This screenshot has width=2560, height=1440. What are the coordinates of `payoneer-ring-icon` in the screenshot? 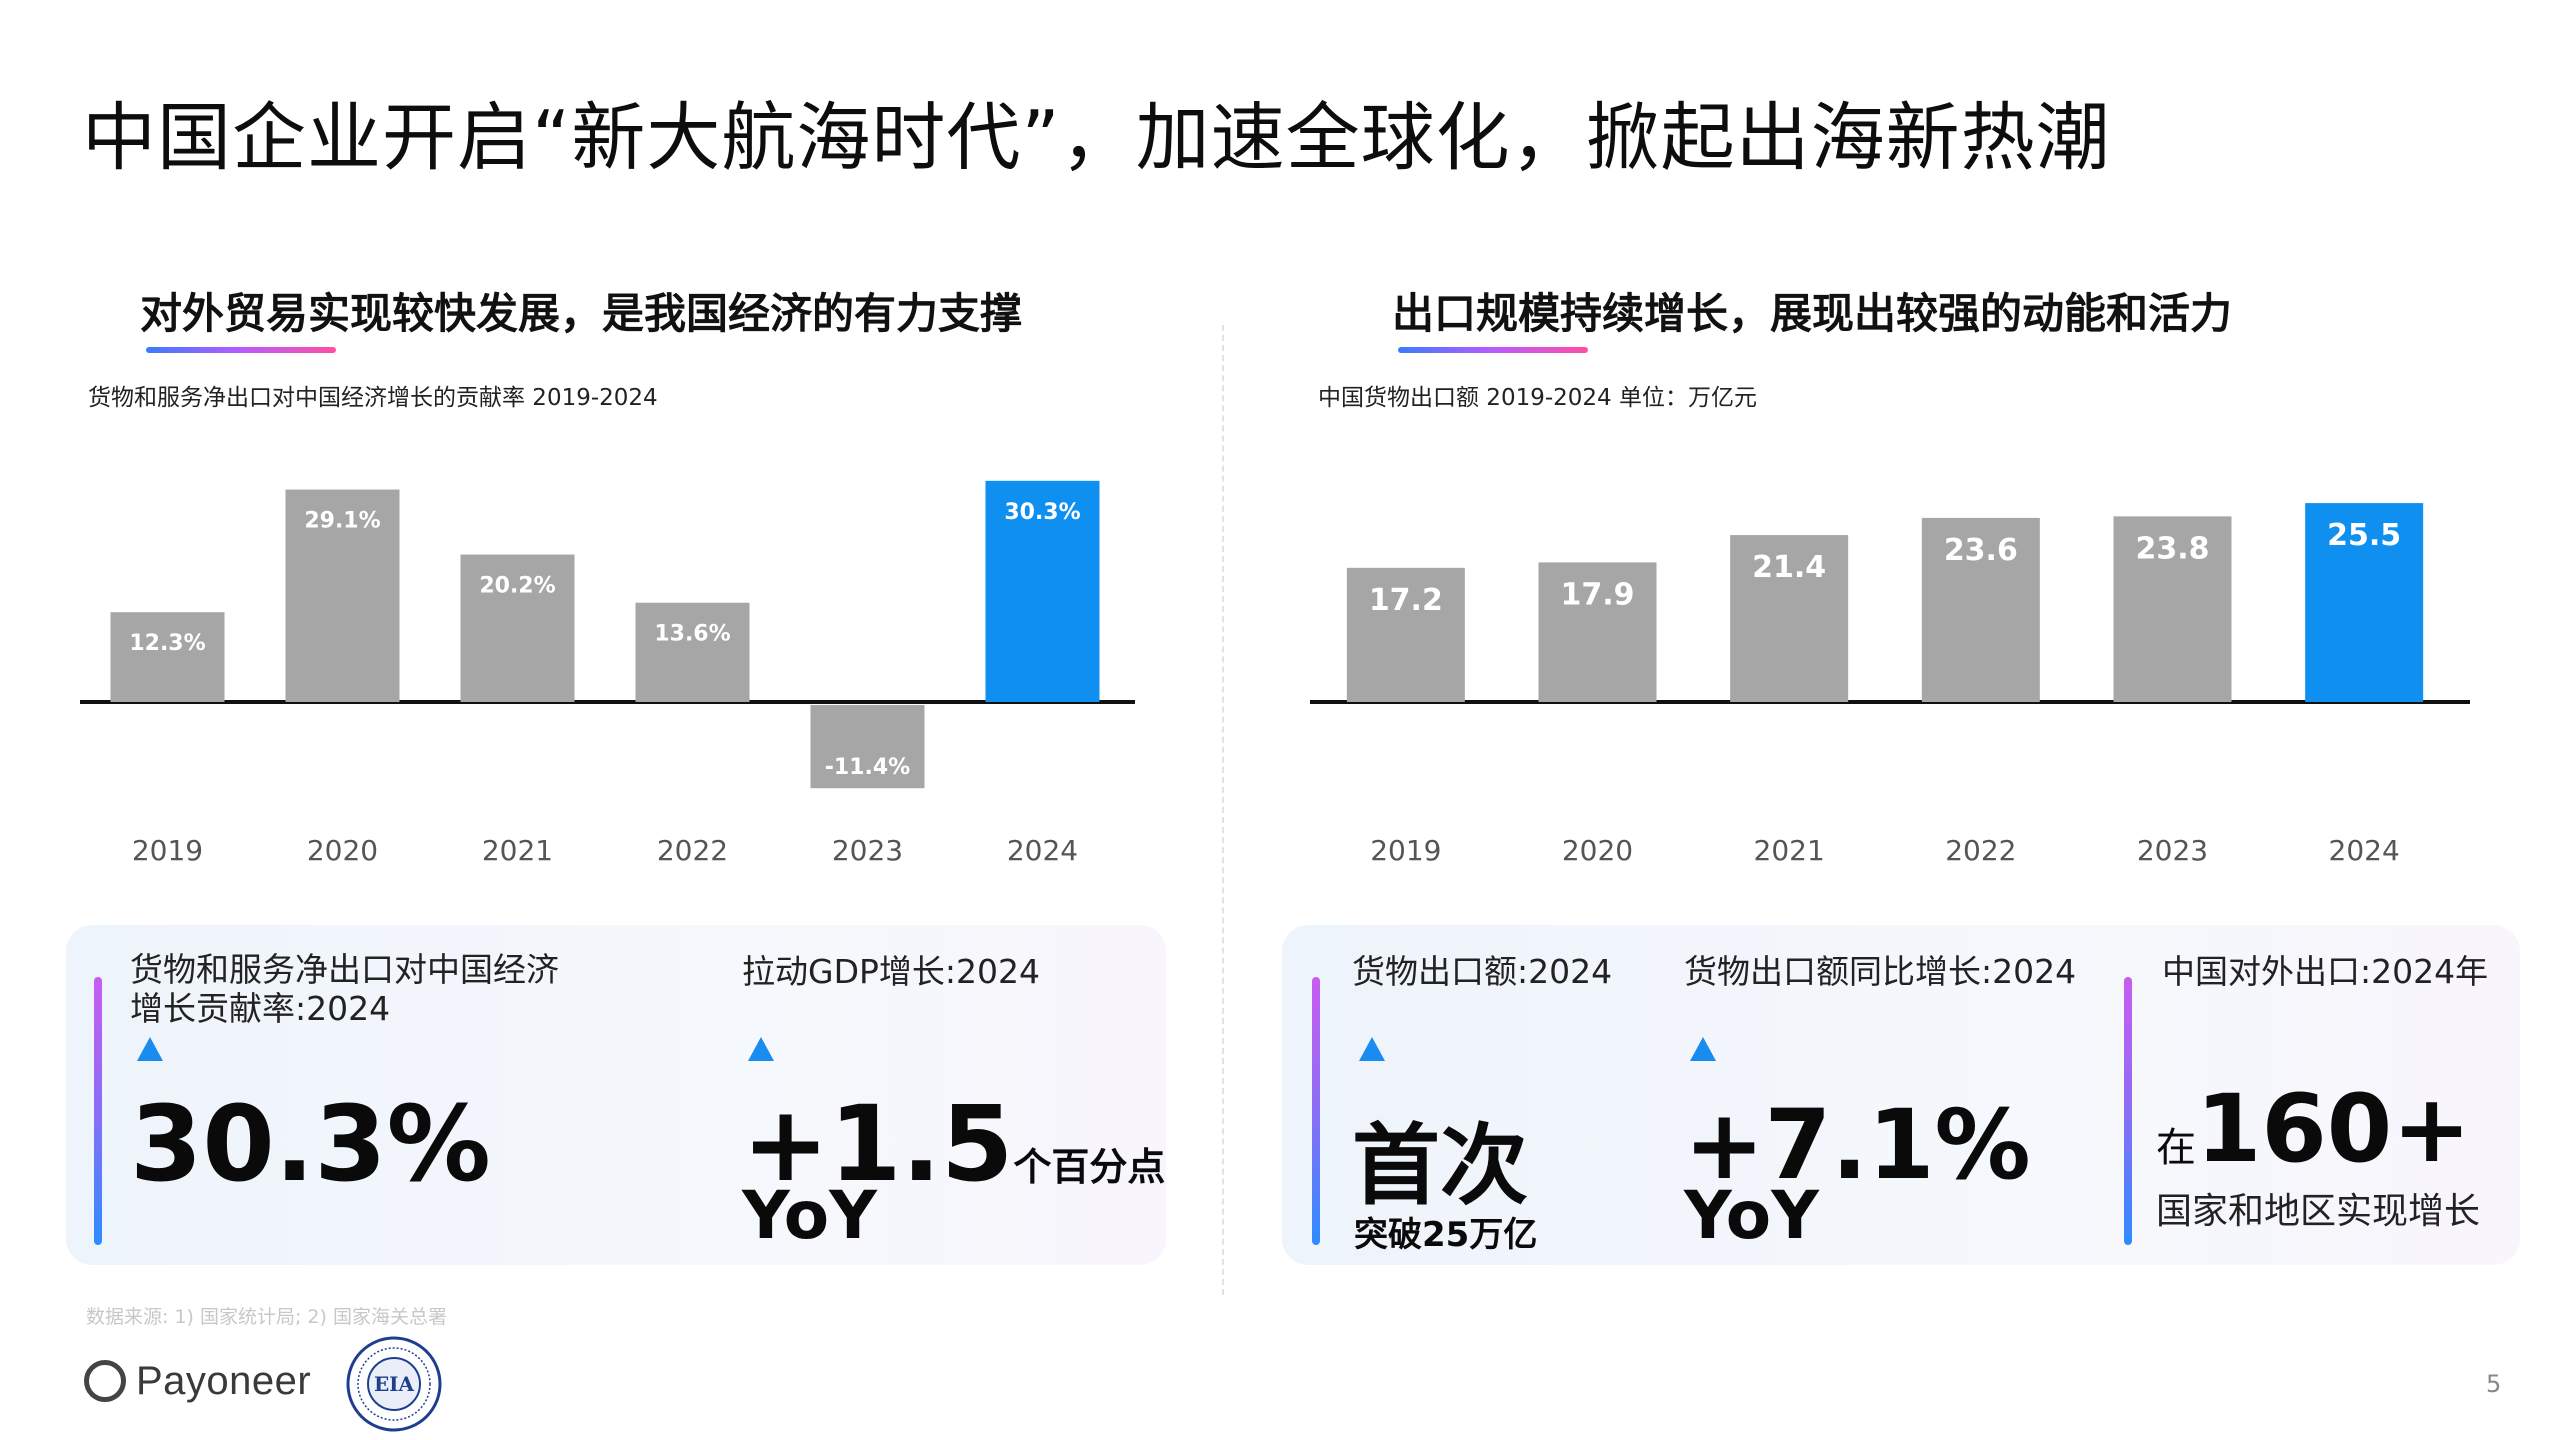 It's located at (105, 1381).